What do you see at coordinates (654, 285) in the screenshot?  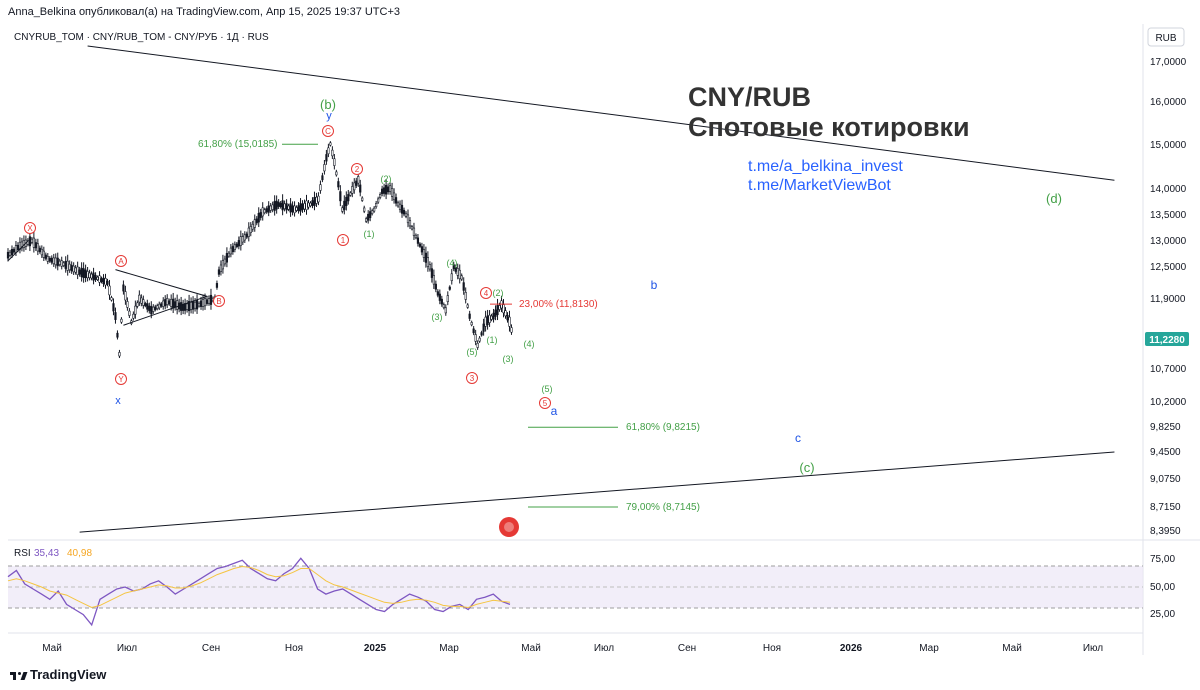 I see `wave-label-blue: b` at bounding box center [654, 285].